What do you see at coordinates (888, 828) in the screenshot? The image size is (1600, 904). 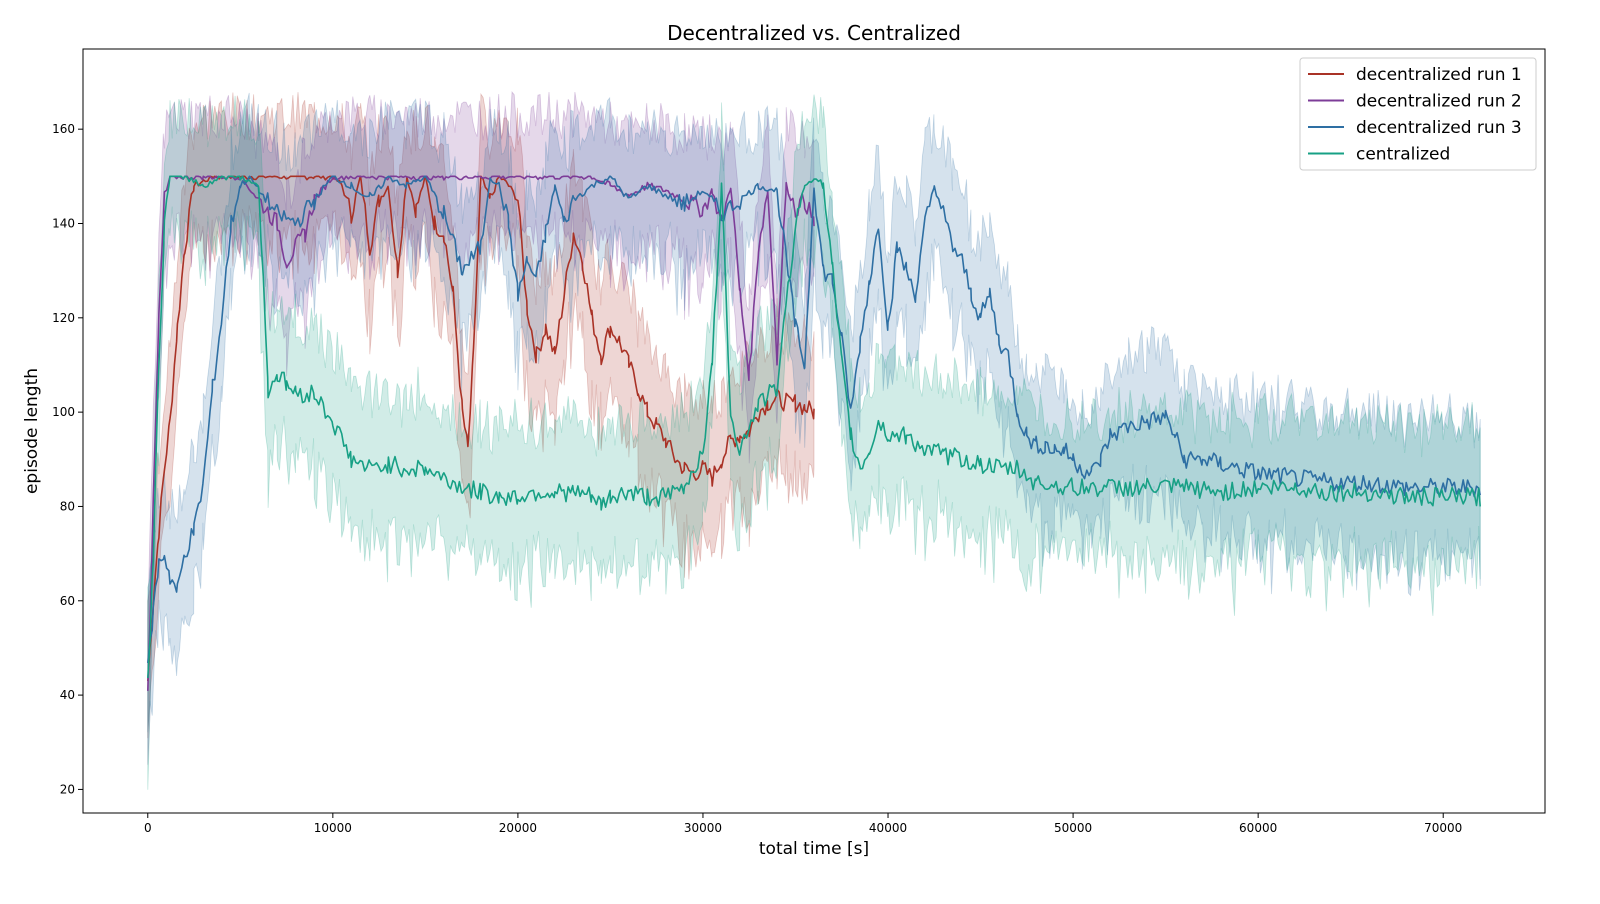 I see `x-tick-label: 40000` at bounding box center [888, 828].